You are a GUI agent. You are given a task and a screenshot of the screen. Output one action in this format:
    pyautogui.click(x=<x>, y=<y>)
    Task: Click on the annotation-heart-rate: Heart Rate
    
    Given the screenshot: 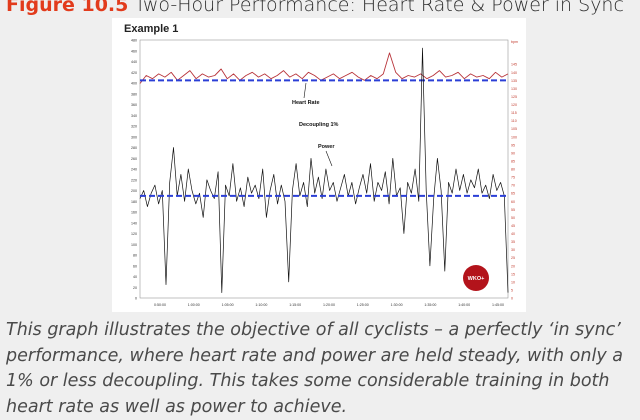 What is the action you would take?
    pyautogui.click(x=306, y=103)
    